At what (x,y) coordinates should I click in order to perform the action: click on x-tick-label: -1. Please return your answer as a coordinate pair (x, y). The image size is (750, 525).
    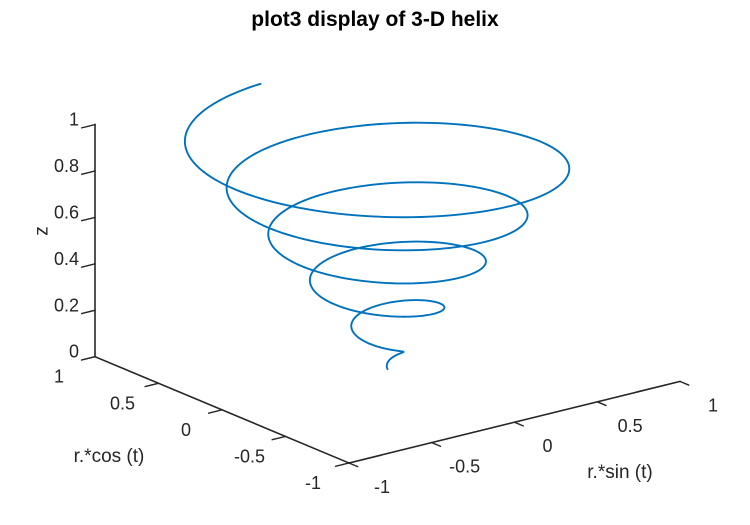
    Looking at the image, I should click on (382, 487).